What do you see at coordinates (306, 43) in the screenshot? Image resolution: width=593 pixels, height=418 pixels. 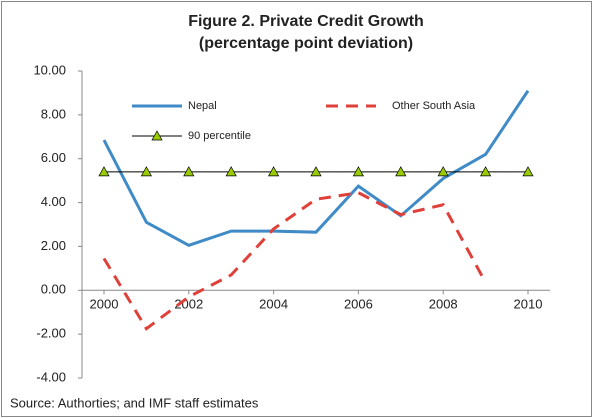 I see `chart-subtitle: (percentage point deviation)` at bounding box center [306, 43].